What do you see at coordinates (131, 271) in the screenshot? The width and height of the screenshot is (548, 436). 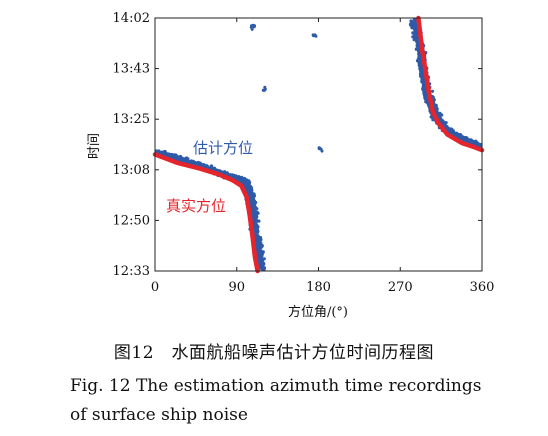 I see `y-tick-label: 12:33` at bounding box center [131, 271].